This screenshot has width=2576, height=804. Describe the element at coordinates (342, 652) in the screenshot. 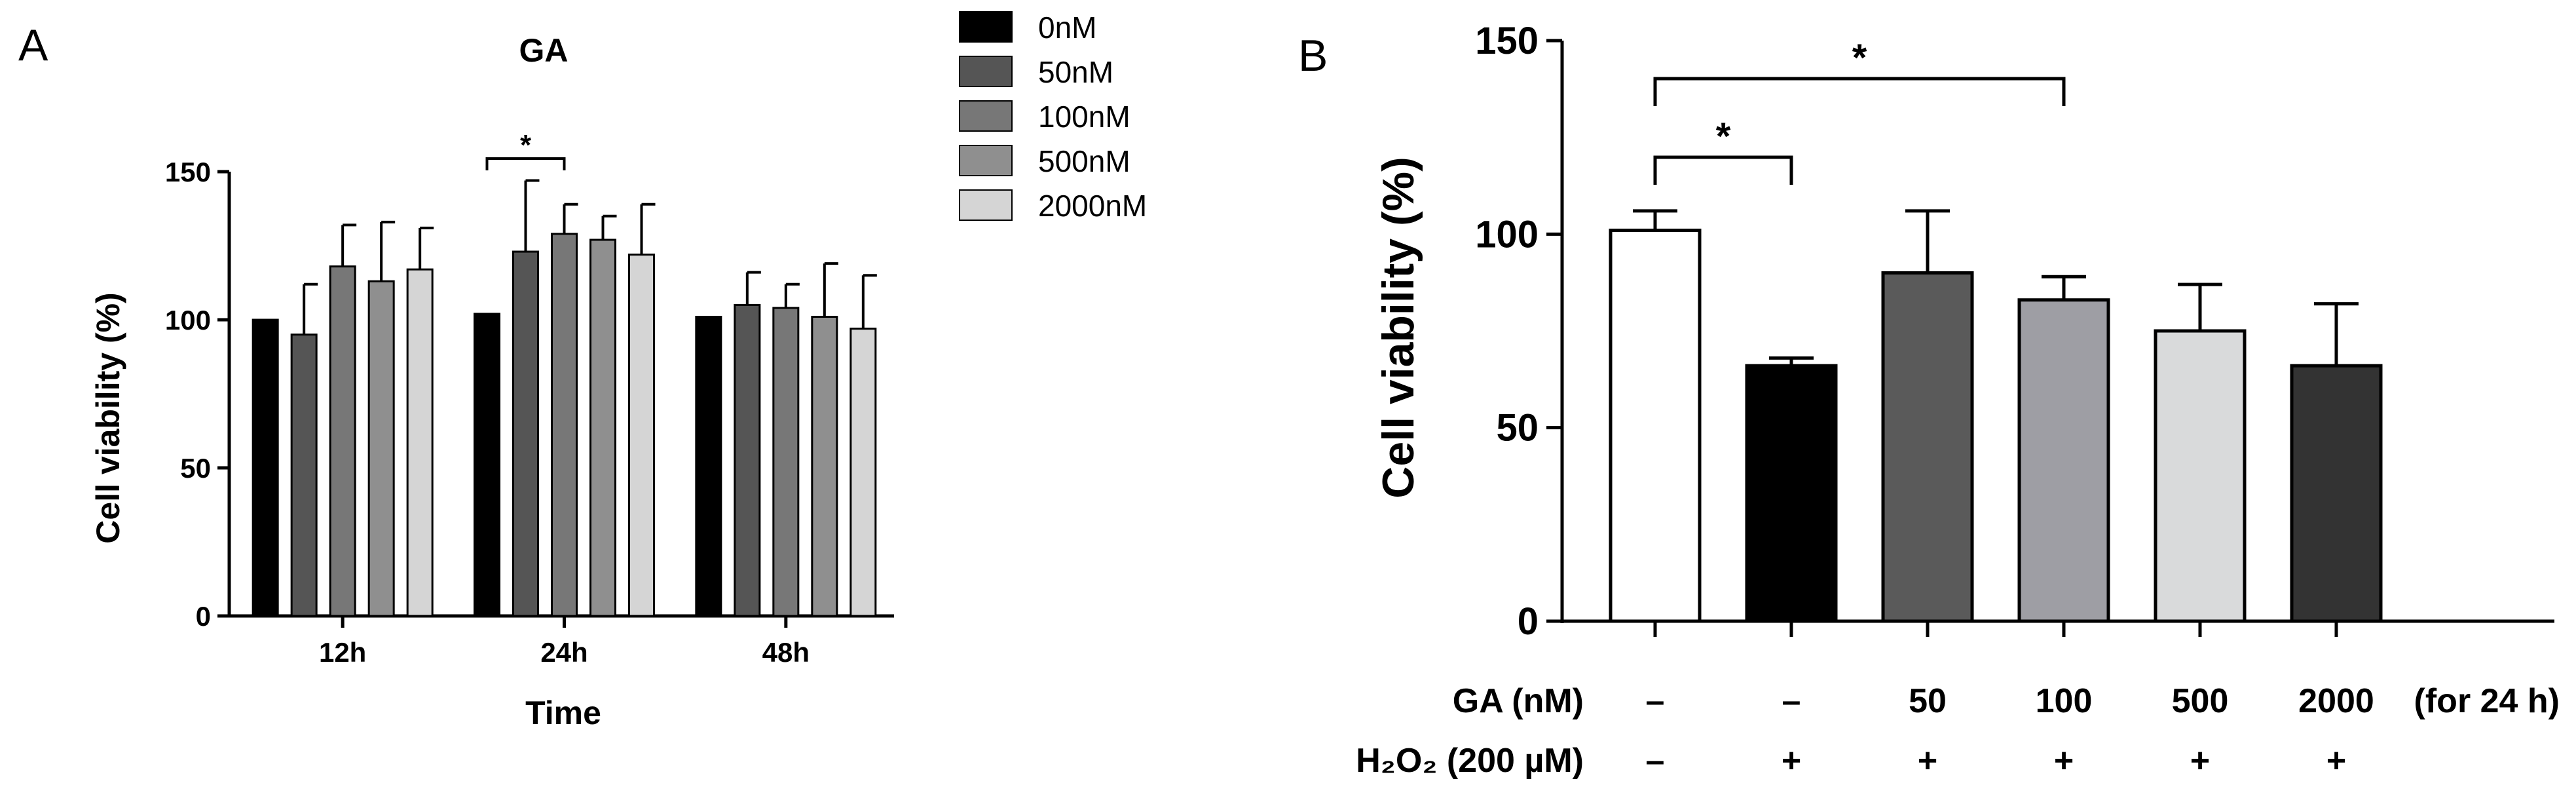

I see `panel-a-x-tick-label: 12h` at that location.